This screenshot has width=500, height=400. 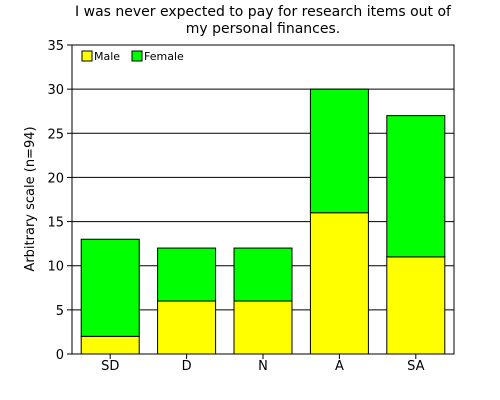 I want to click on bar-A-female, so click(x=339, y=151).